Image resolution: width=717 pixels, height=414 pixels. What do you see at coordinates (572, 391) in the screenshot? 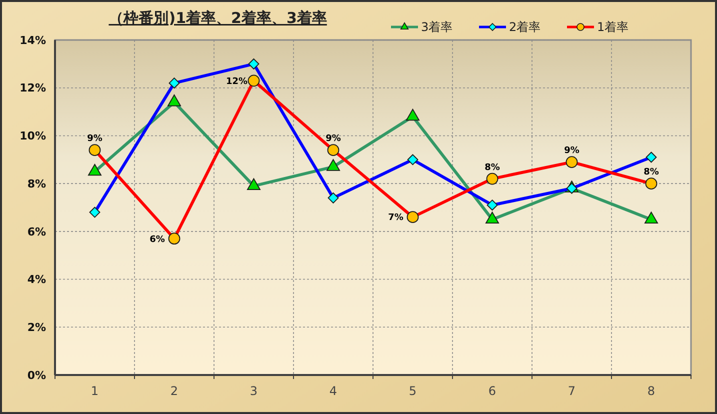
I see `x-tick-label: 7` at bounding box center [572, 391].